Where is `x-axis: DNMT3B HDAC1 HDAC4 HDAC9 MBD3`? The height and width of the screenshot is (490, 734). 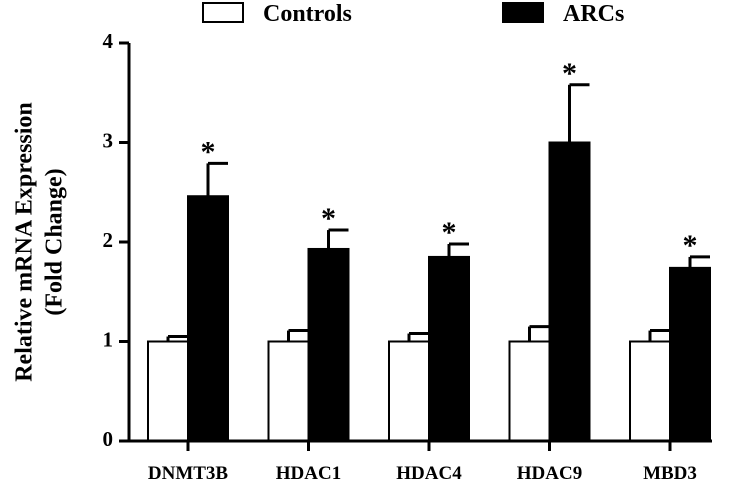
x-axis: DNMT3B HDAC1 HDAC4 HDAC9 MBD3 is located at coordinates (420, 461).